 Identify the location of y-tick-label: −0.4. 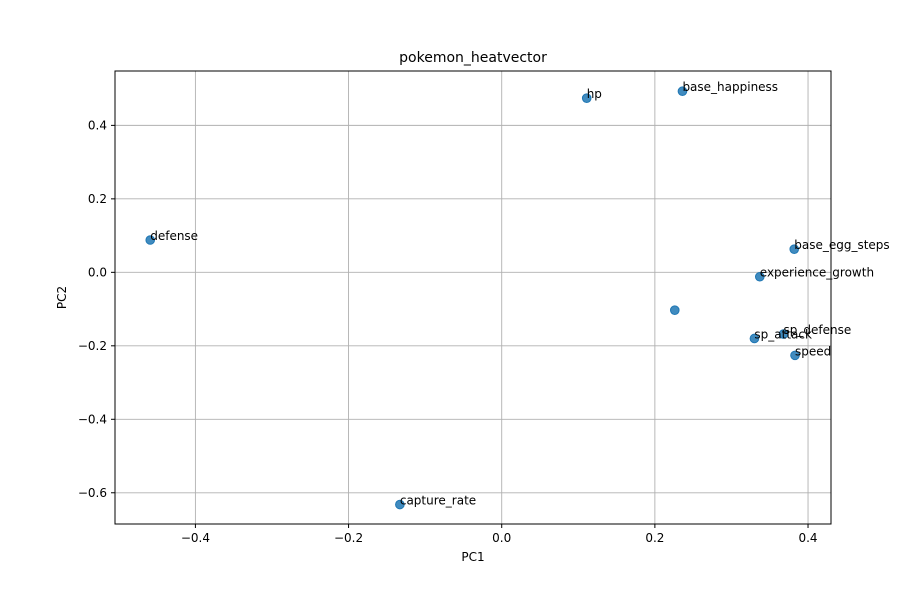
(92, 419).